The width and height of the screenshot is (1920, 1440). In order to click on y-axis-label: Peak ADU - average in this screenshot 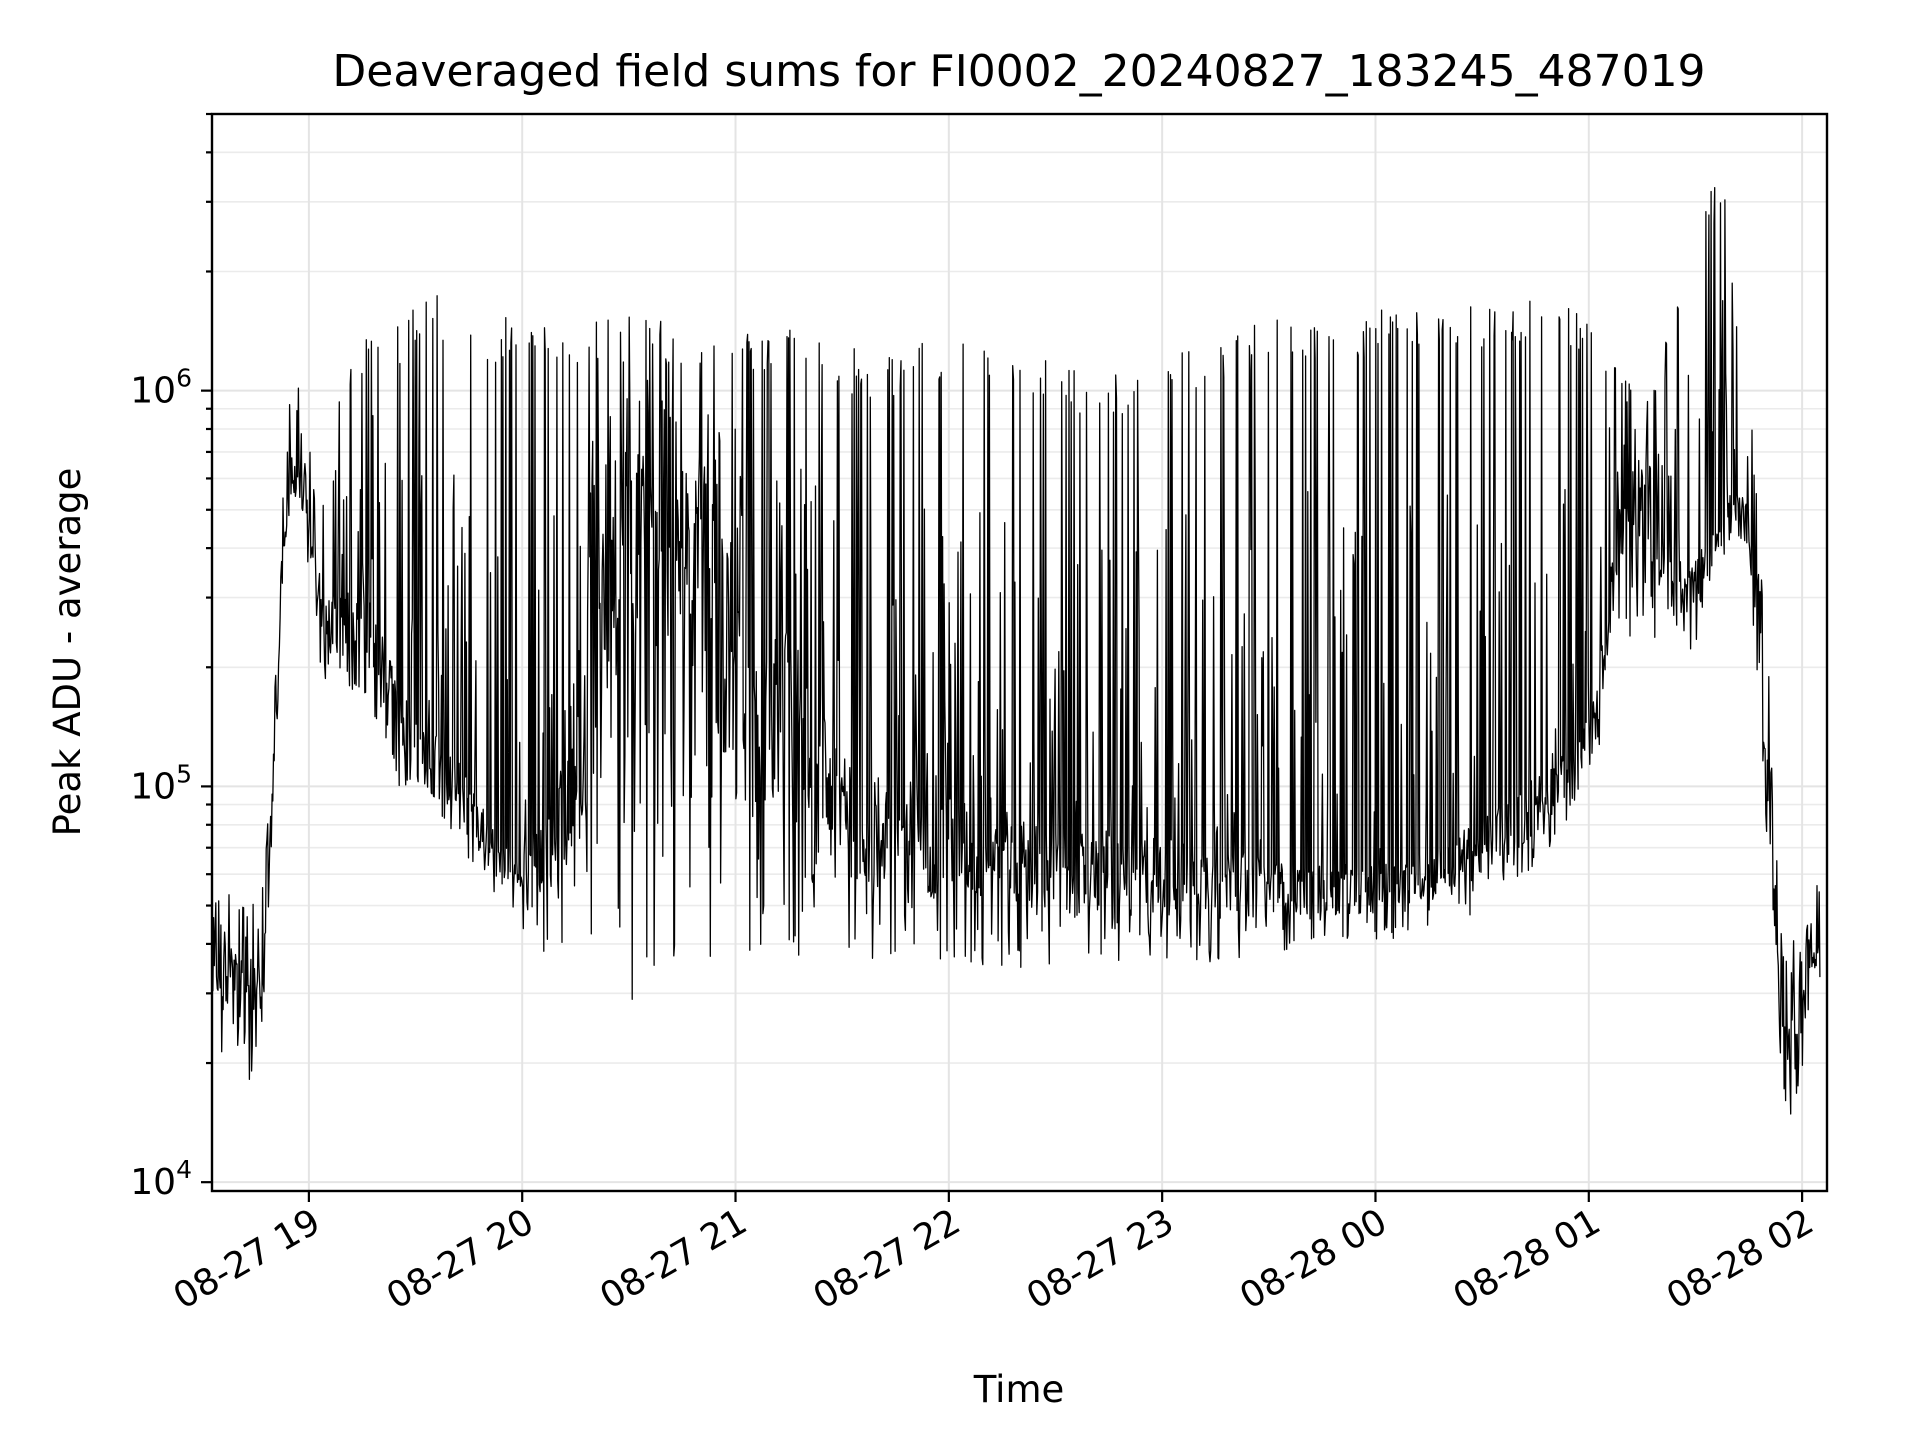, I will do `click(67, 652)`.